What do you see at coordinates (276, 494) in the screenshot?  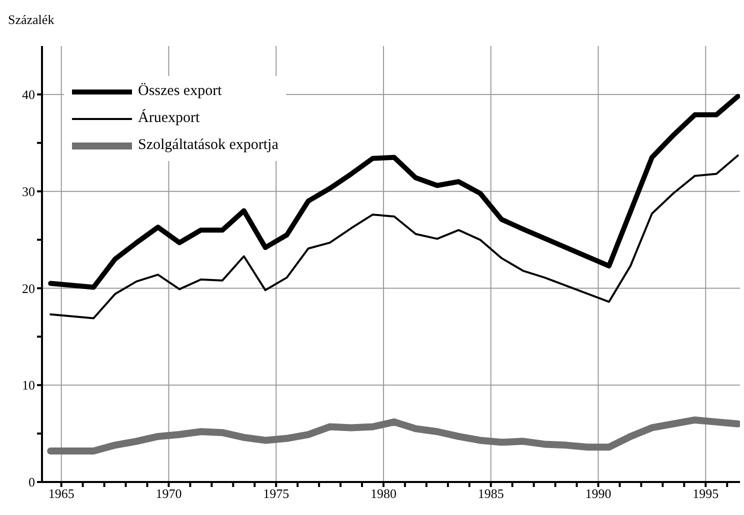 I see `x-tick-label: 1975` at bounding box center [276, 494].